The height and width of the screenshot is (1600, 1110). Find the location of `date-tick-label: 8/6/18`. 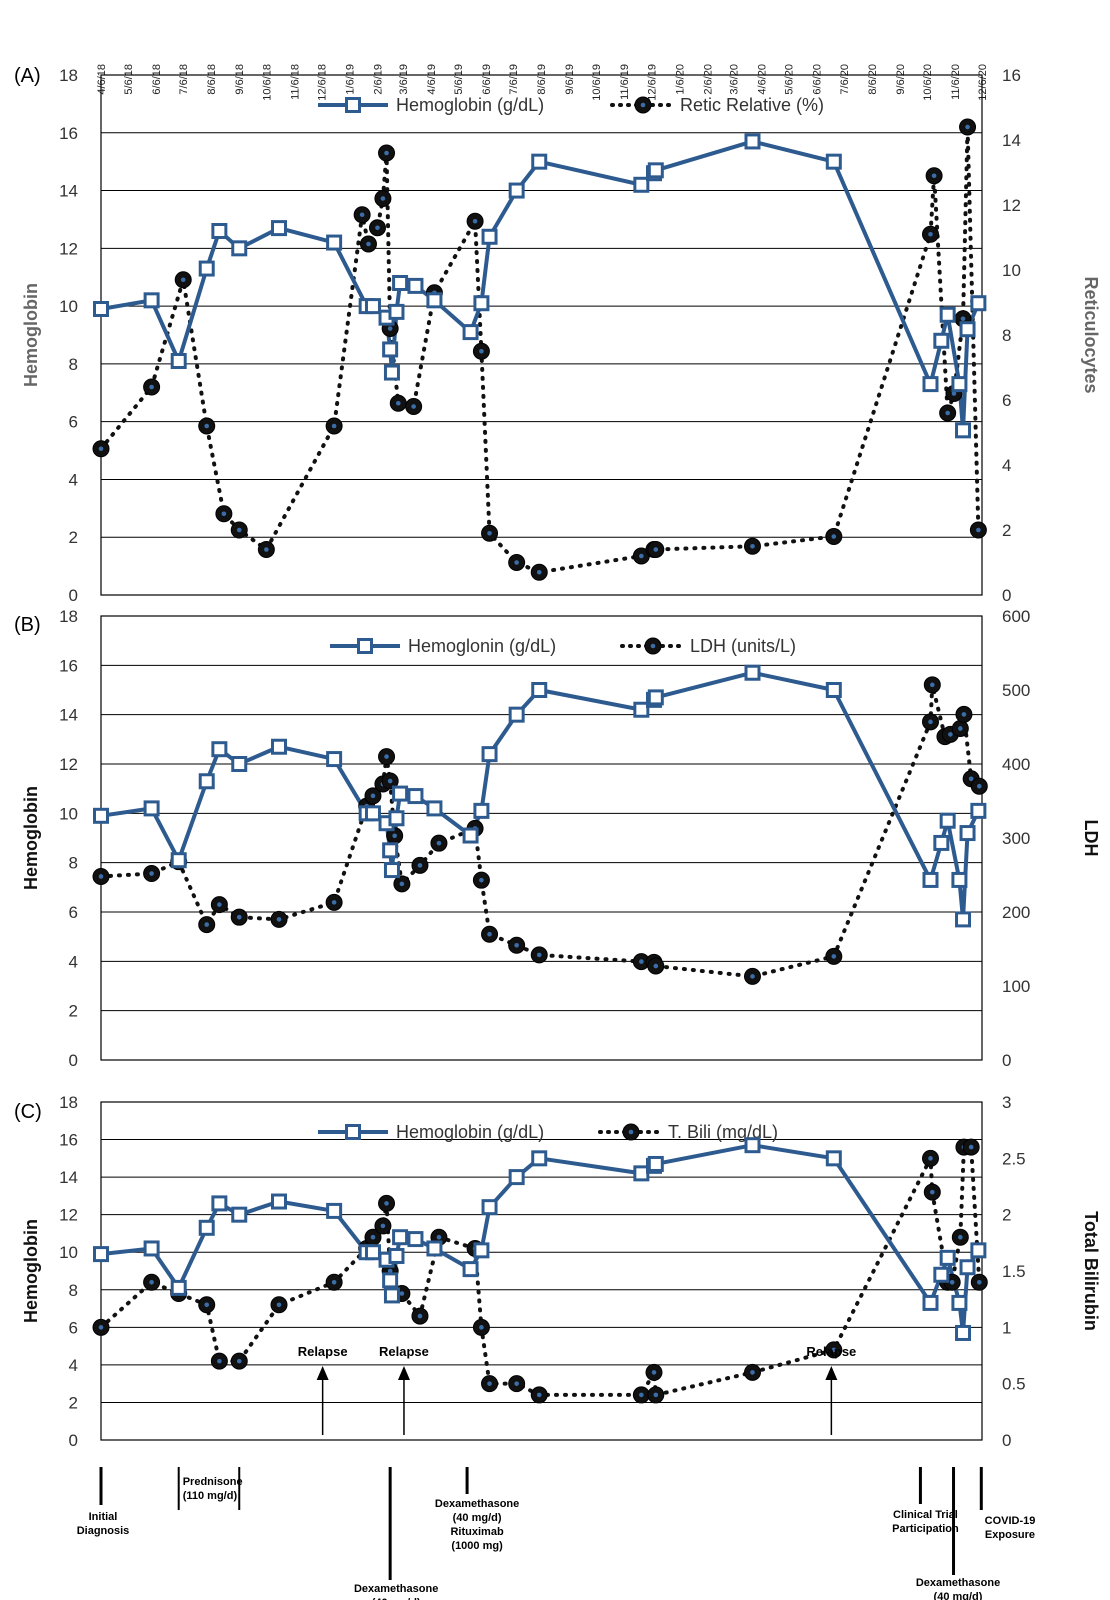

date-tick-label: 8/6/18 is located at coordinates (212, 79).